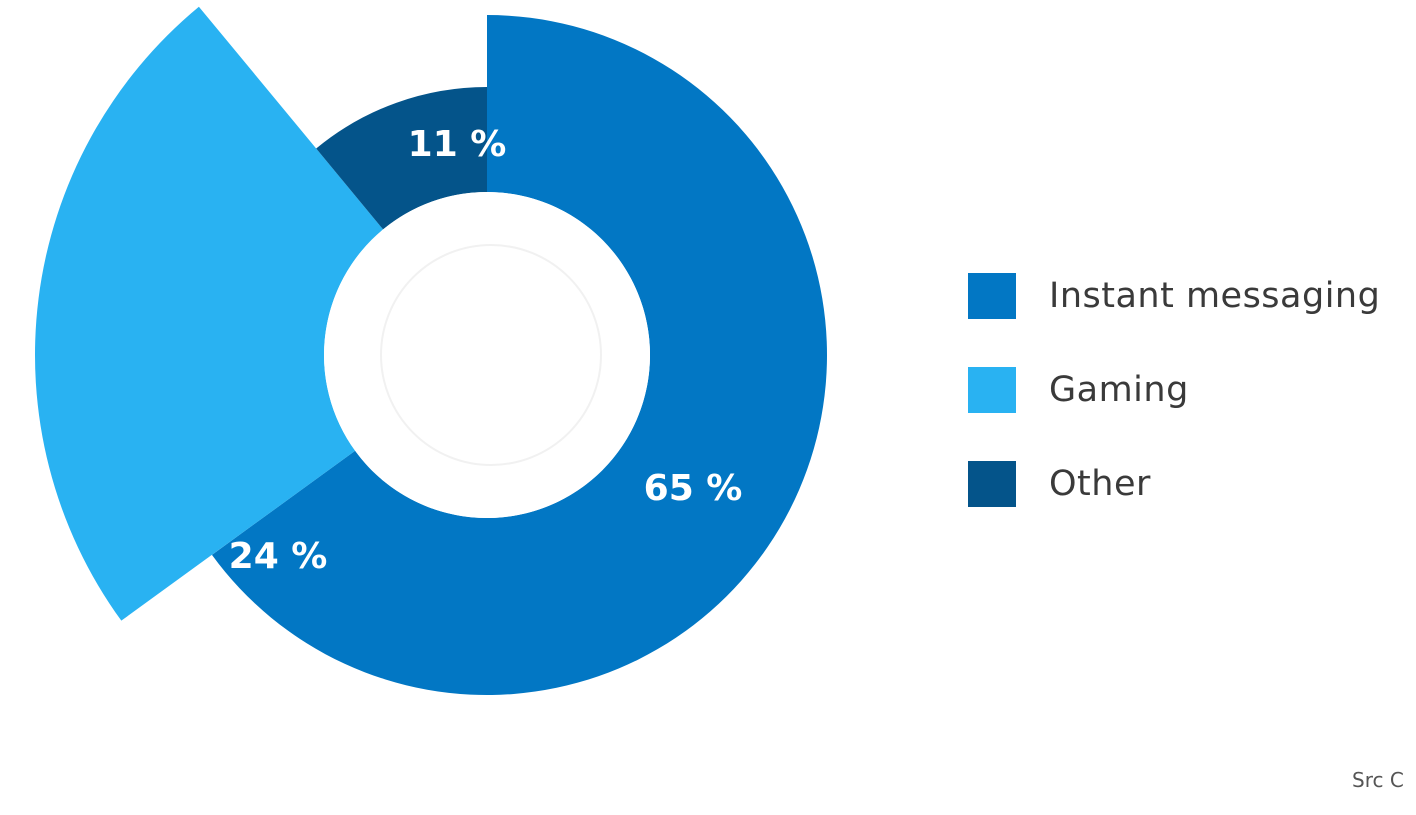 The height and width of the screenshot is (815, 1416). Describe the element at coordinates (992, 484) in the screenshot. I see `legend-swatch-other` at that location.